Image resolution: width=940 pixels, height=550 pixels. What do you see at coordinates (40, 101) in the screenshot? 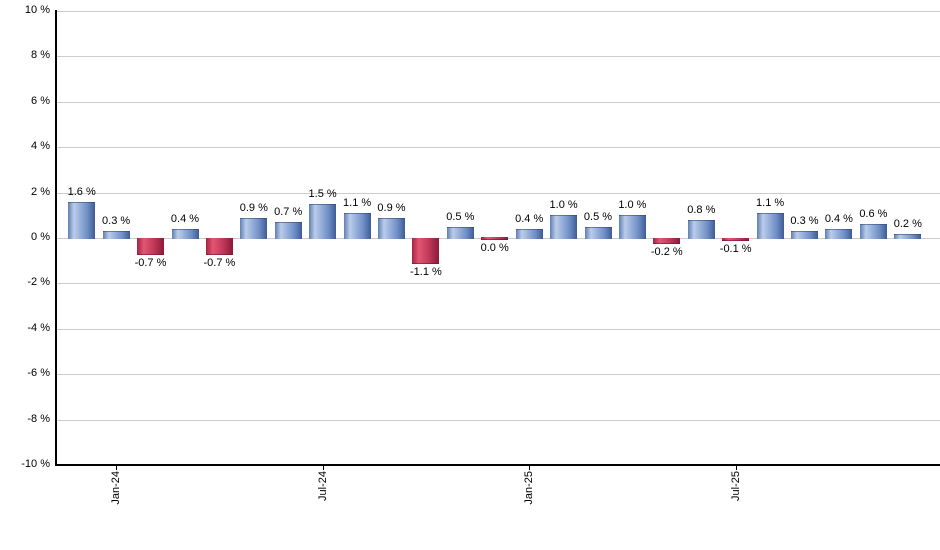
I see `y-tick-label: 6 %` at bounding box center [40, 101].